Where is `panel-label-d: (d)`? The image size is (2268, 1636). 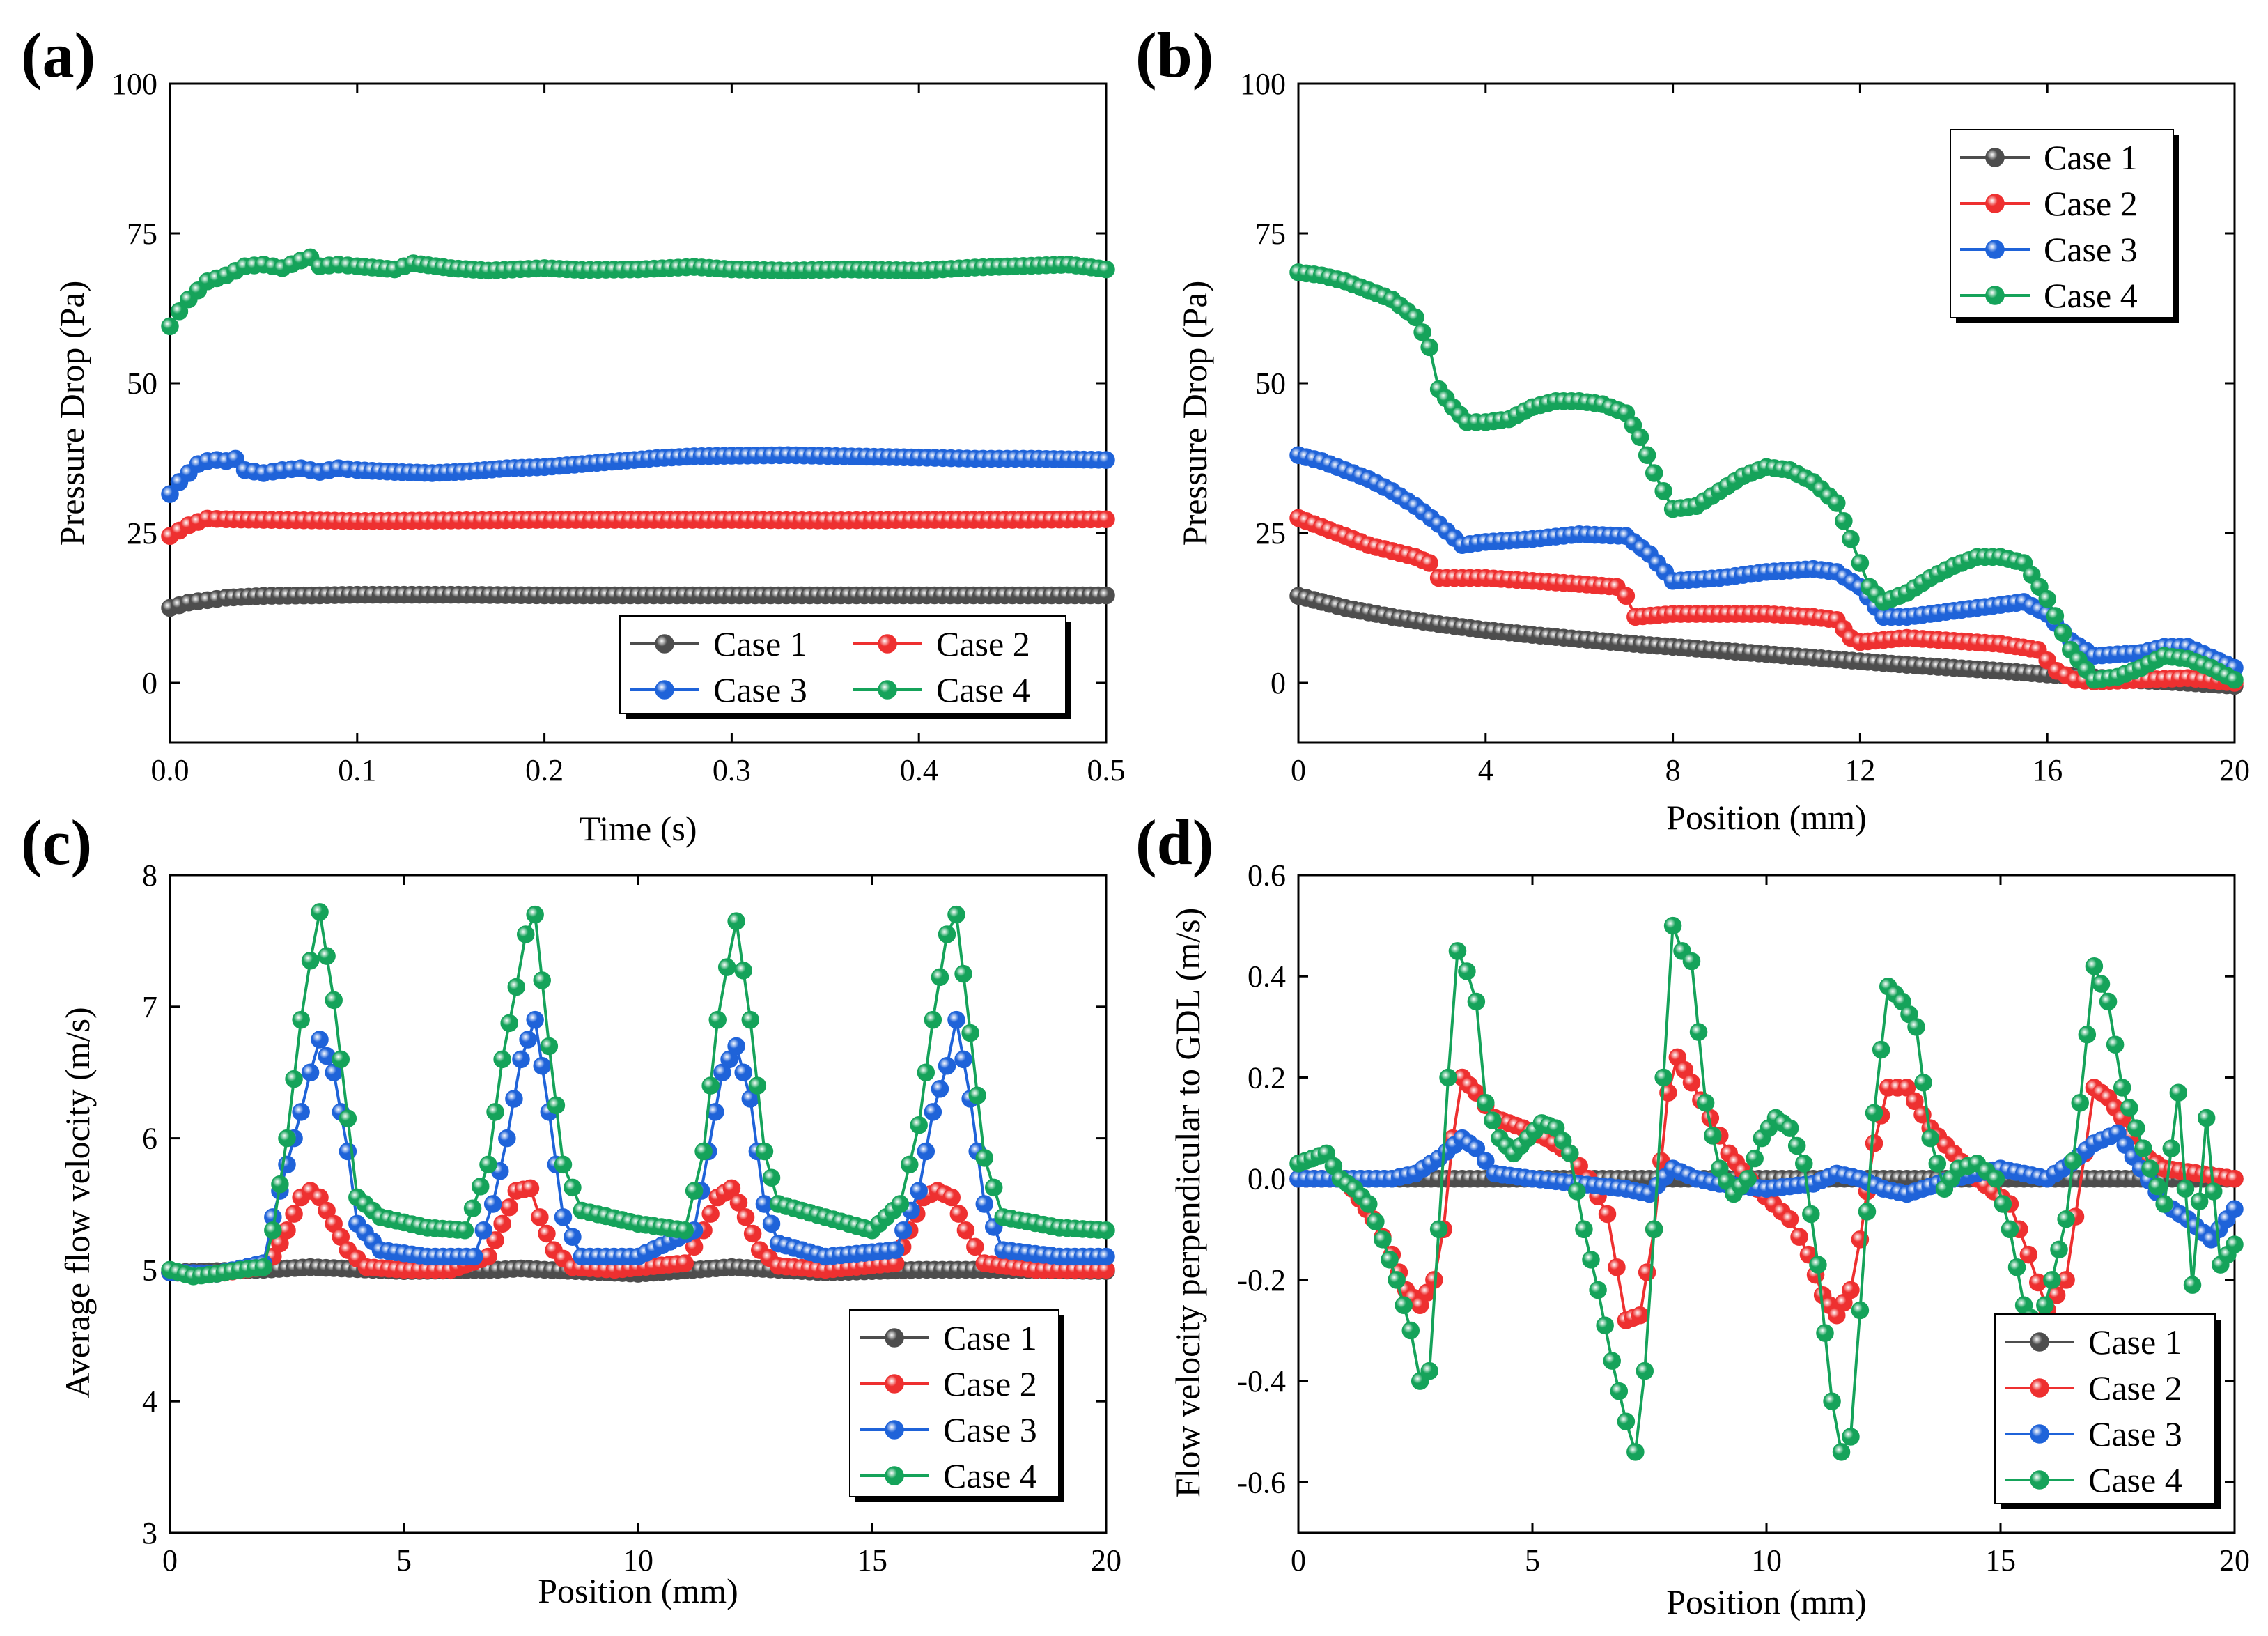
panel-label-d: (d) is located at coordinates (1174, 842).